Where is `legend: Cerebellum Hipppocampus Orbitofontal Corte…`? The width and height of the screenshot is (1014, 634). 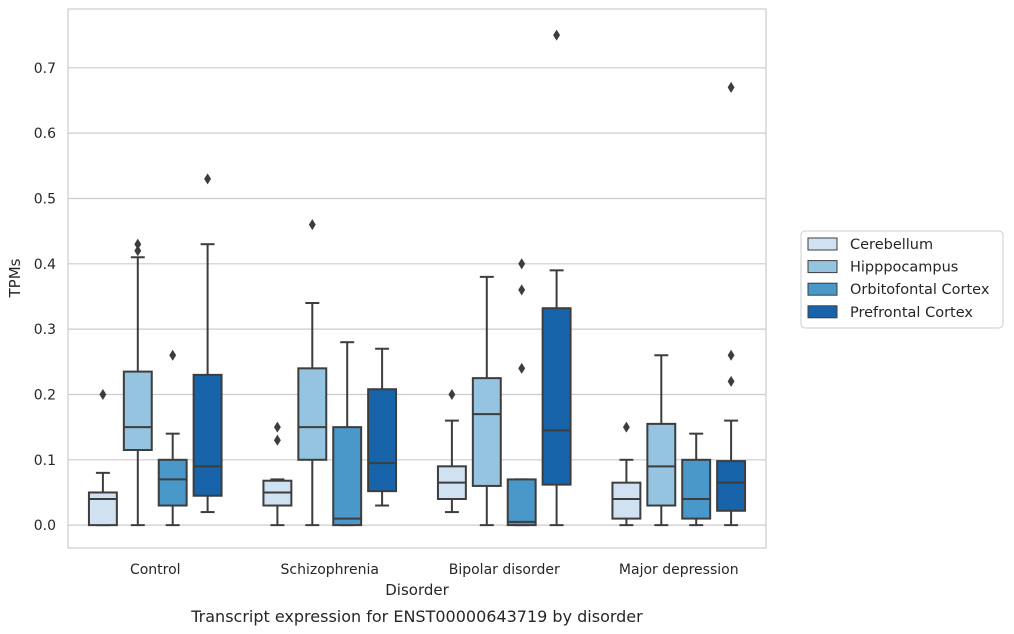 legend: Cerebellum Hipppocampus Orbitofontal Corte… is located at coordinates (902, 279).